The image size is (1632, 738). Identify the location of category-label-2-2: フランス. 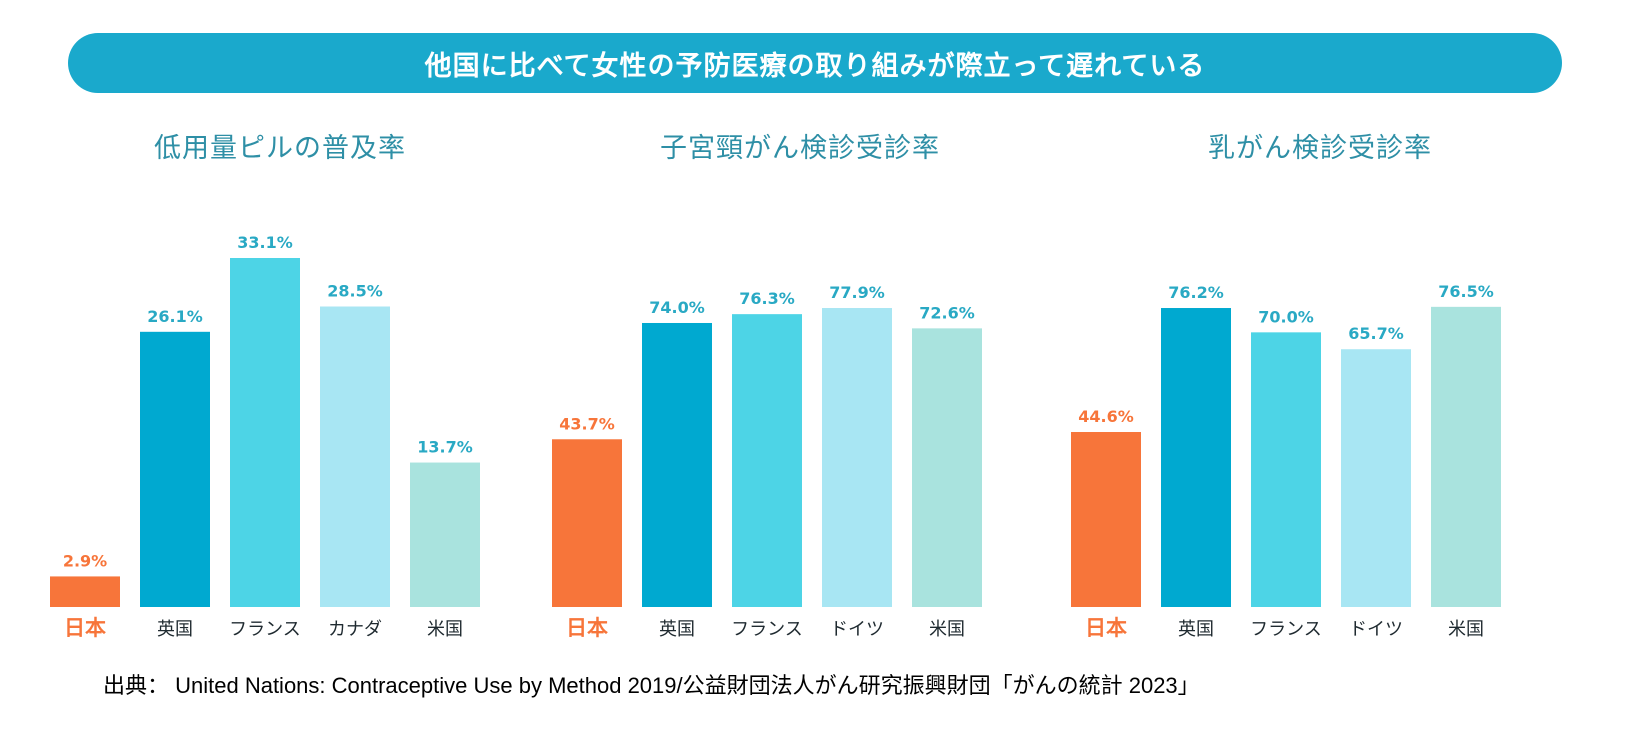
(1286, 629).